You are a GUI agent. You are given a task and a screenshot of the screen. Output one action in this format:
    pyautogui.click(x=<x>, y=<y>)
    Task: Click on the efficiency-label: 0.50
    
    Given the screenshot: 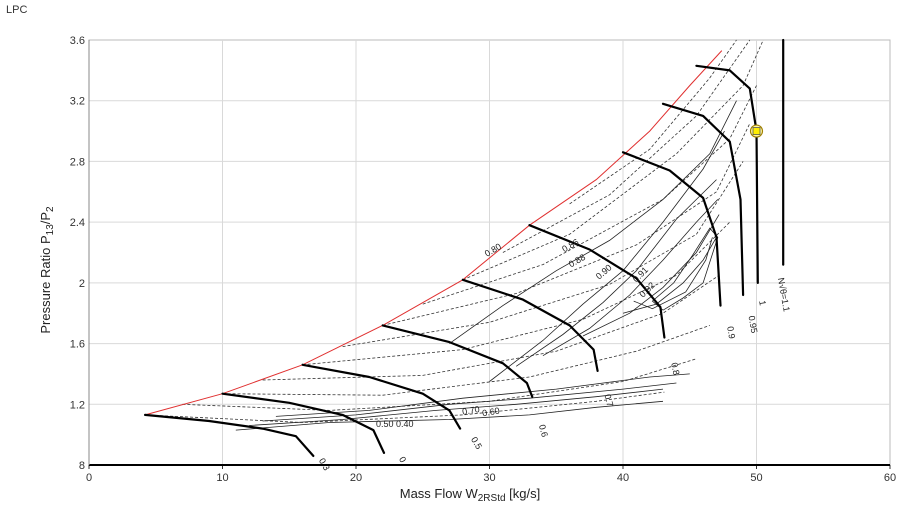 What is the action you would take?
    pyautogui.click(x=385, y=424)
    